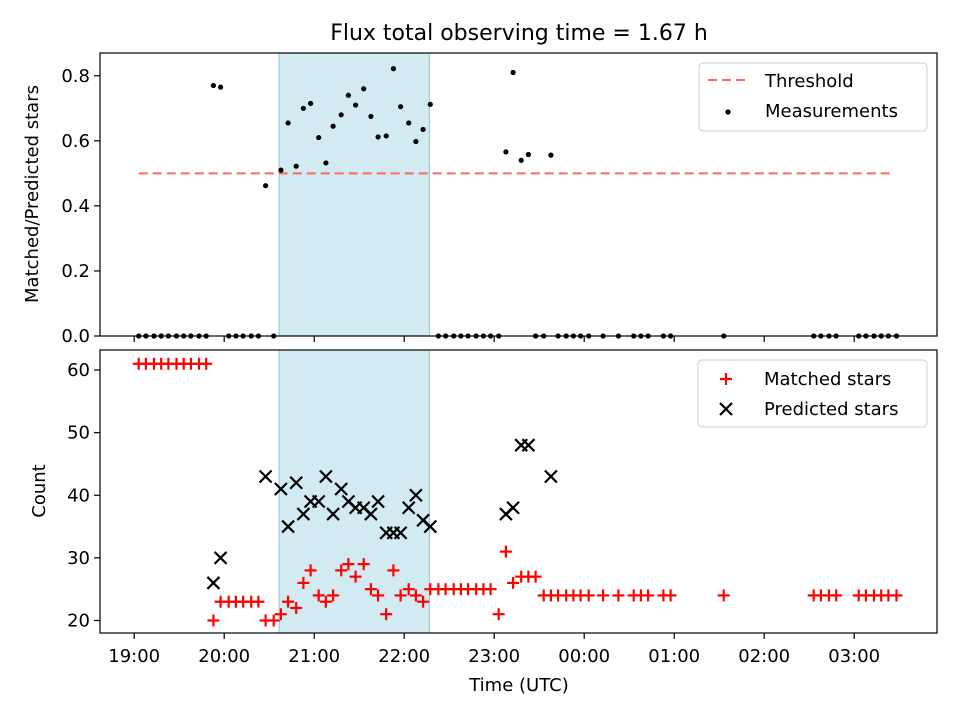 The image size is (960, 720). Describe the element at coordinates (78, 495) in the screenshot. I see `bottom-y-tick-label: 40` at that location.